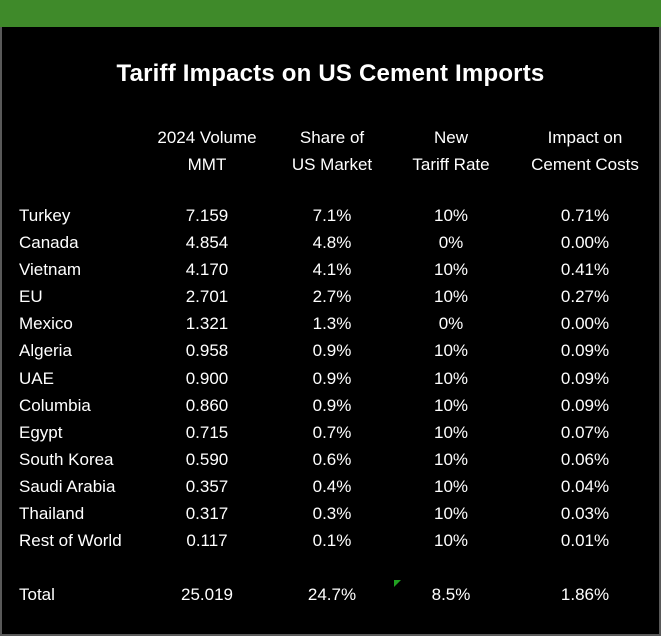  Describe the element at coordinates (207, 243) in the screenshot. I see `volume-cell: 4.854` at that location.